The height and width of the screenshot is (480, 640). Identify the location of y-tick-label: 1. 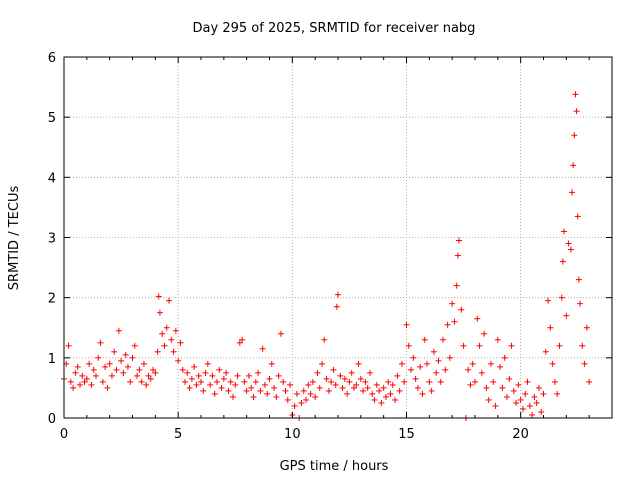
(52, 359).